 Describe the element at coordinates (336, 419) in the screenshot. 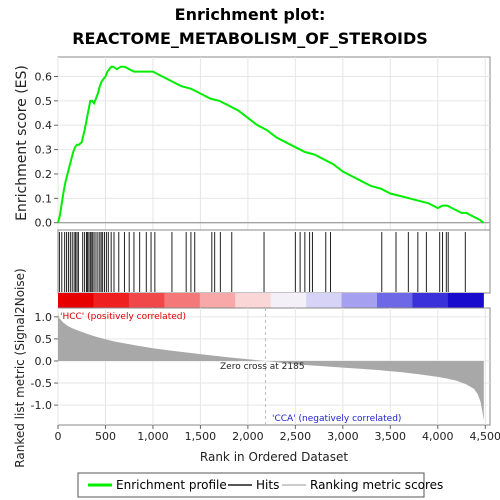

I see `negative-correlation-label: 'CCA' (negatively correlated)` at that location.